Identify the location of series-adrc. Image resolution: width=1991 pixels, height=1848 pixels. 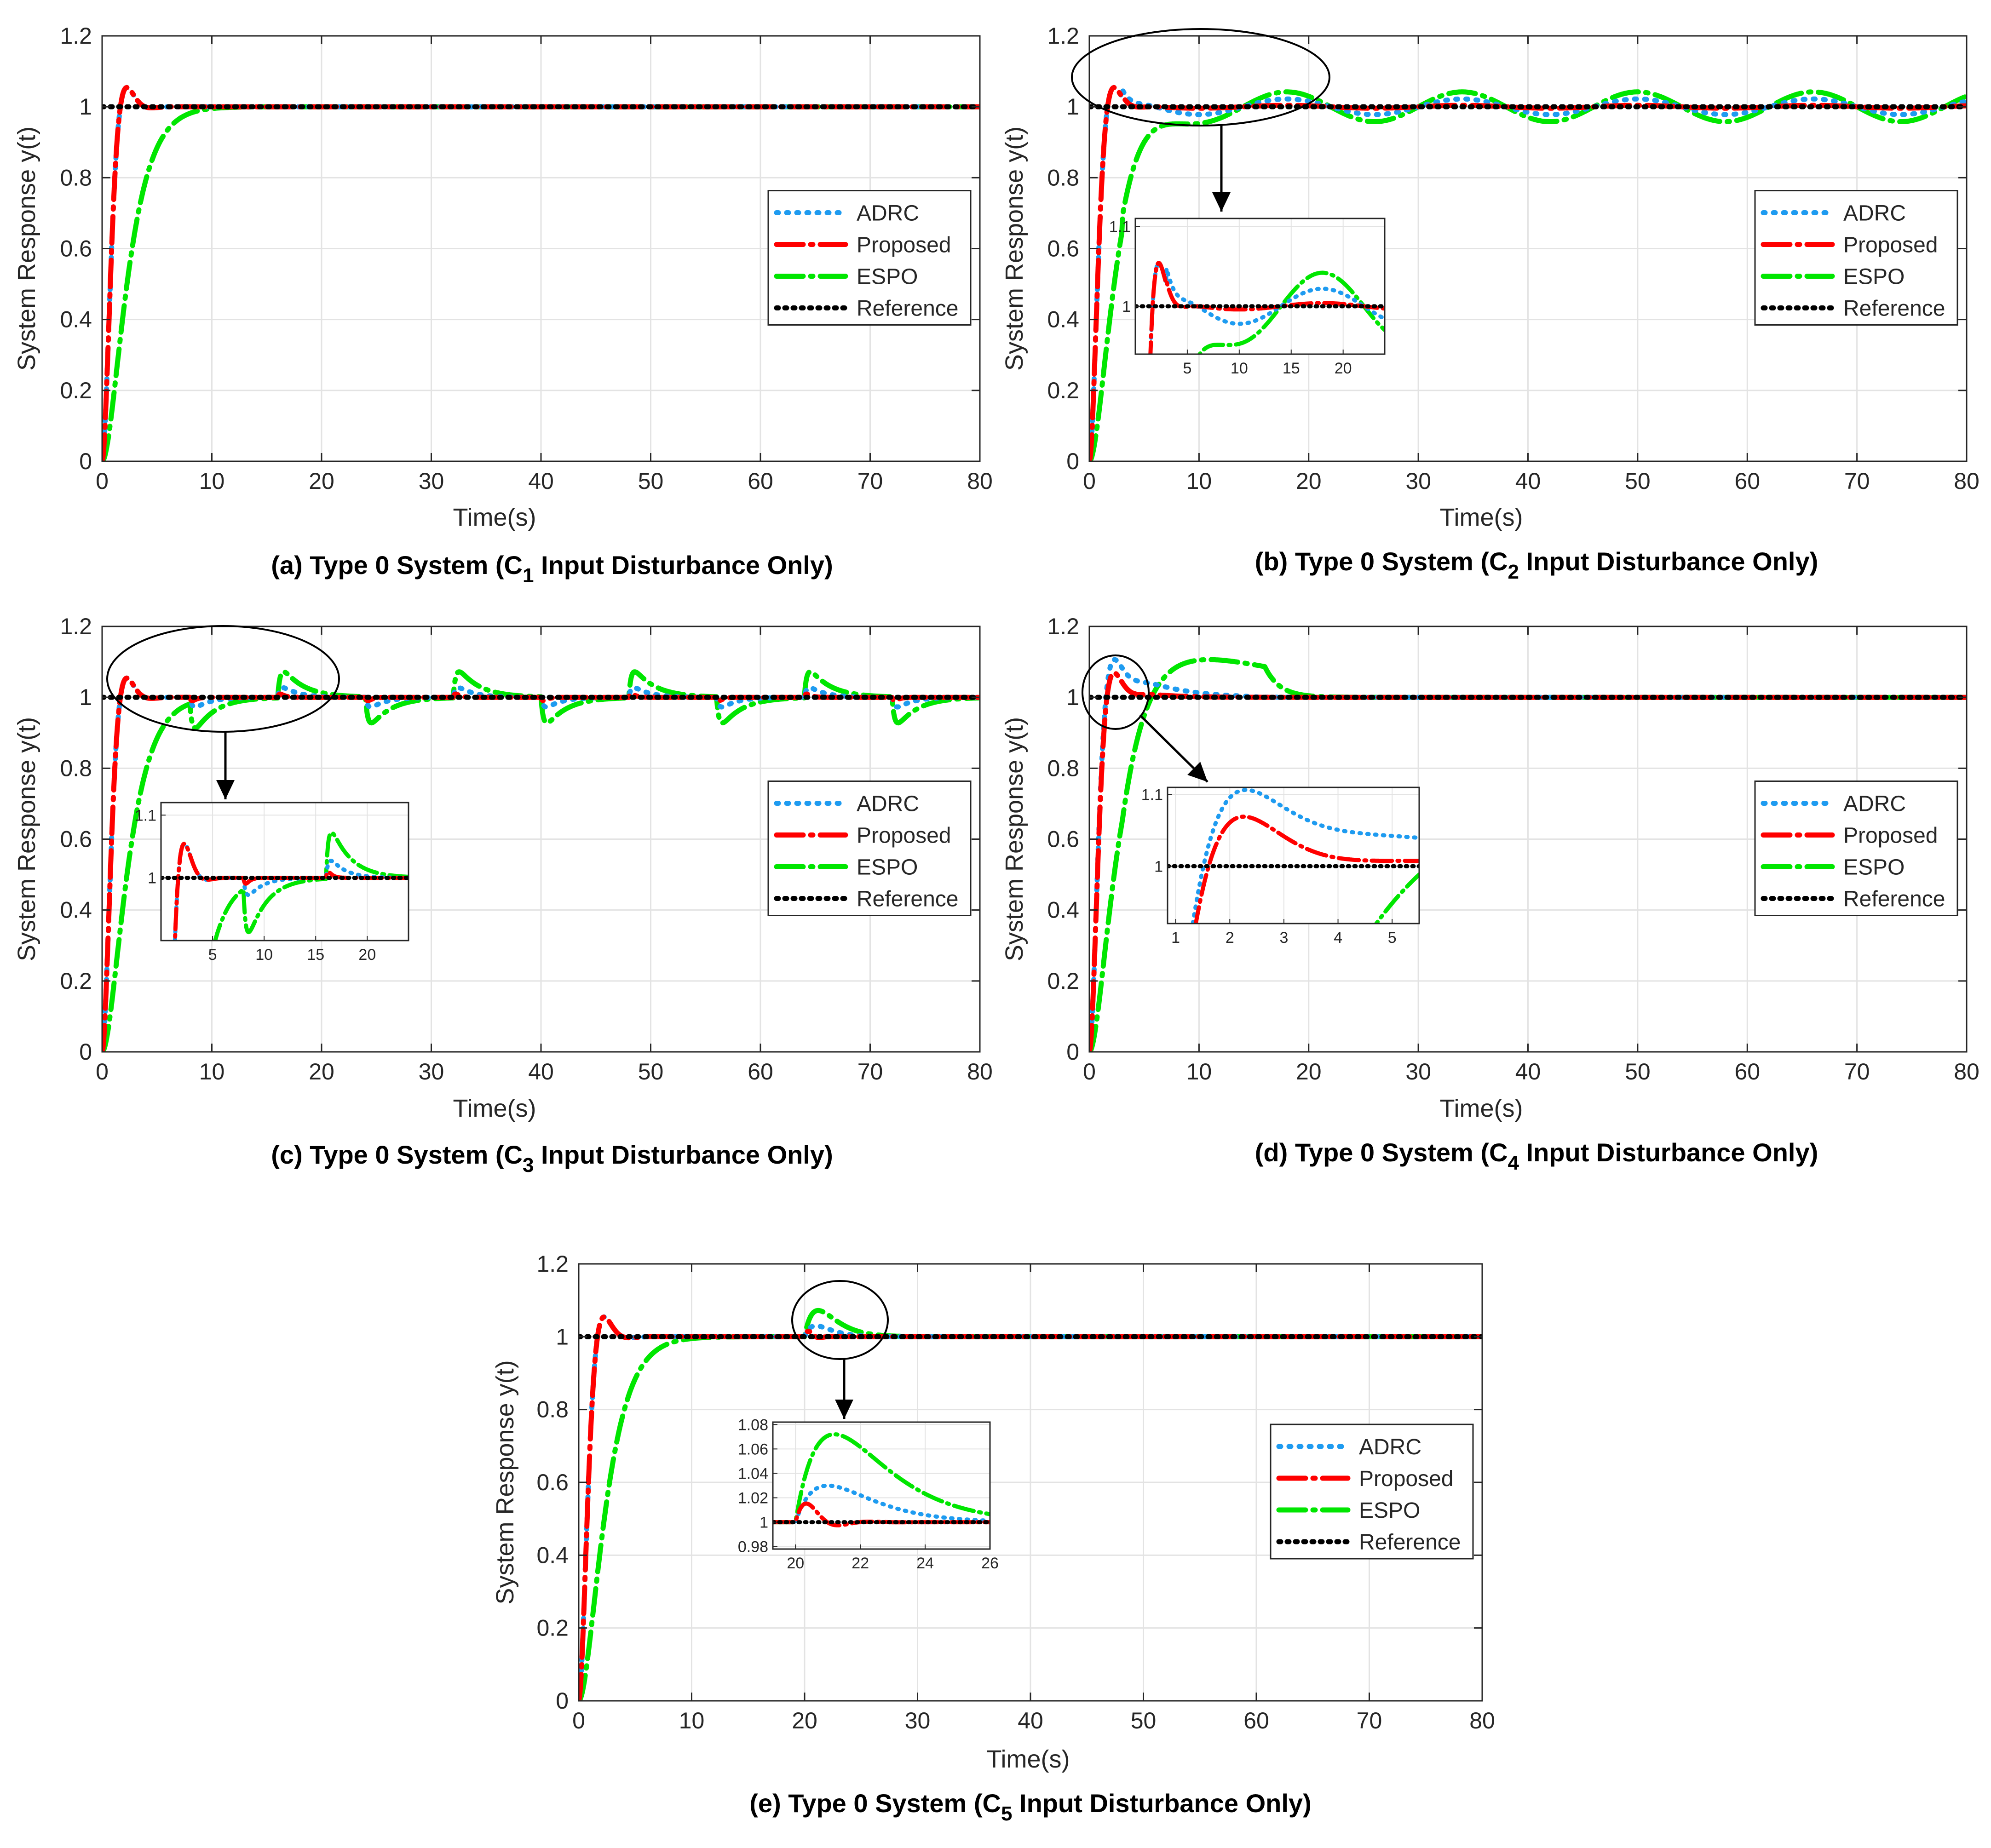
(1030, 1507).